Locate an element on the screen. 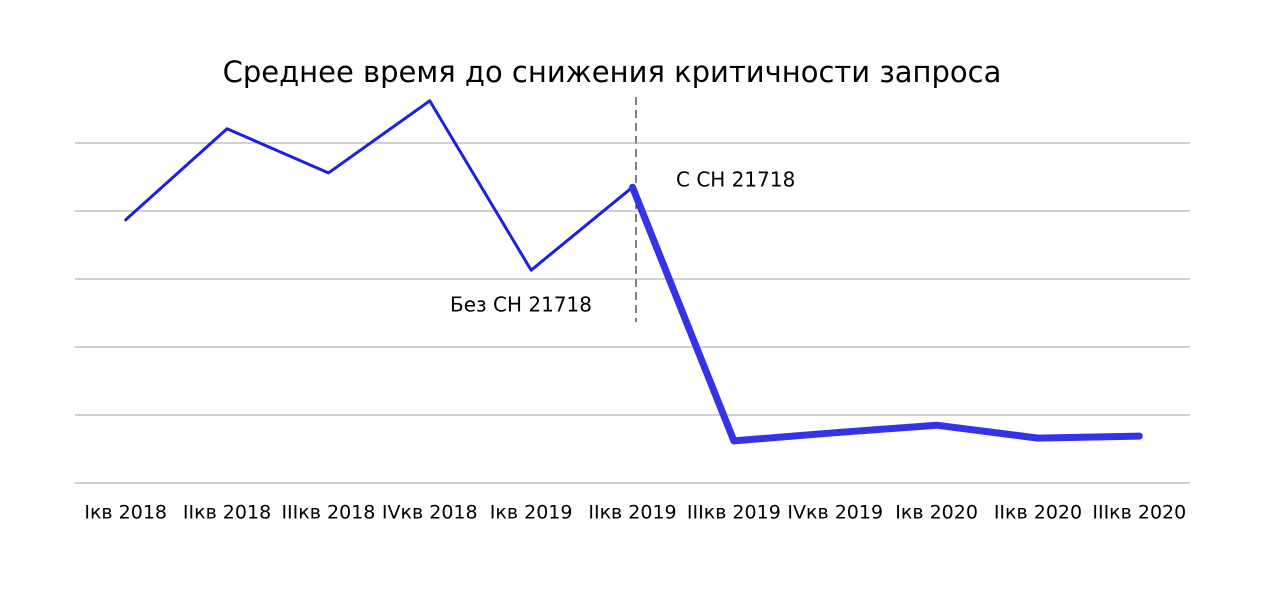 The width and height of the screenshot is (1286, 604). series-label: Без СН 21718 is located at coordinates (521, 305).